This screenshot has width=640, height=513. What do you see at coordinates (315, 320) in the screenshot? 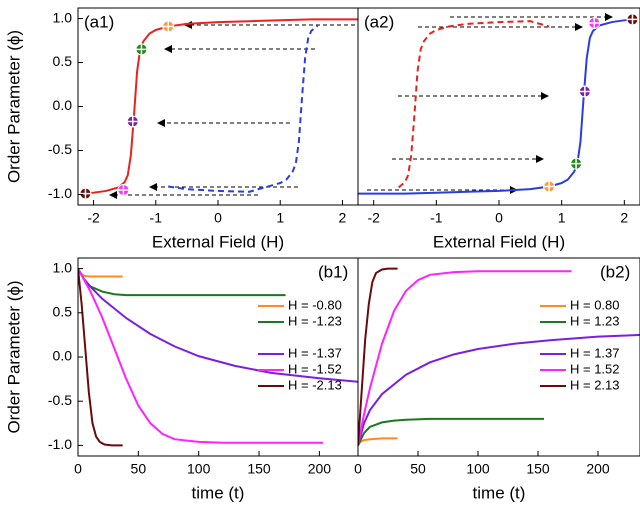
I see `legend-label: H = -1.23` at bounding box center [315, 320].